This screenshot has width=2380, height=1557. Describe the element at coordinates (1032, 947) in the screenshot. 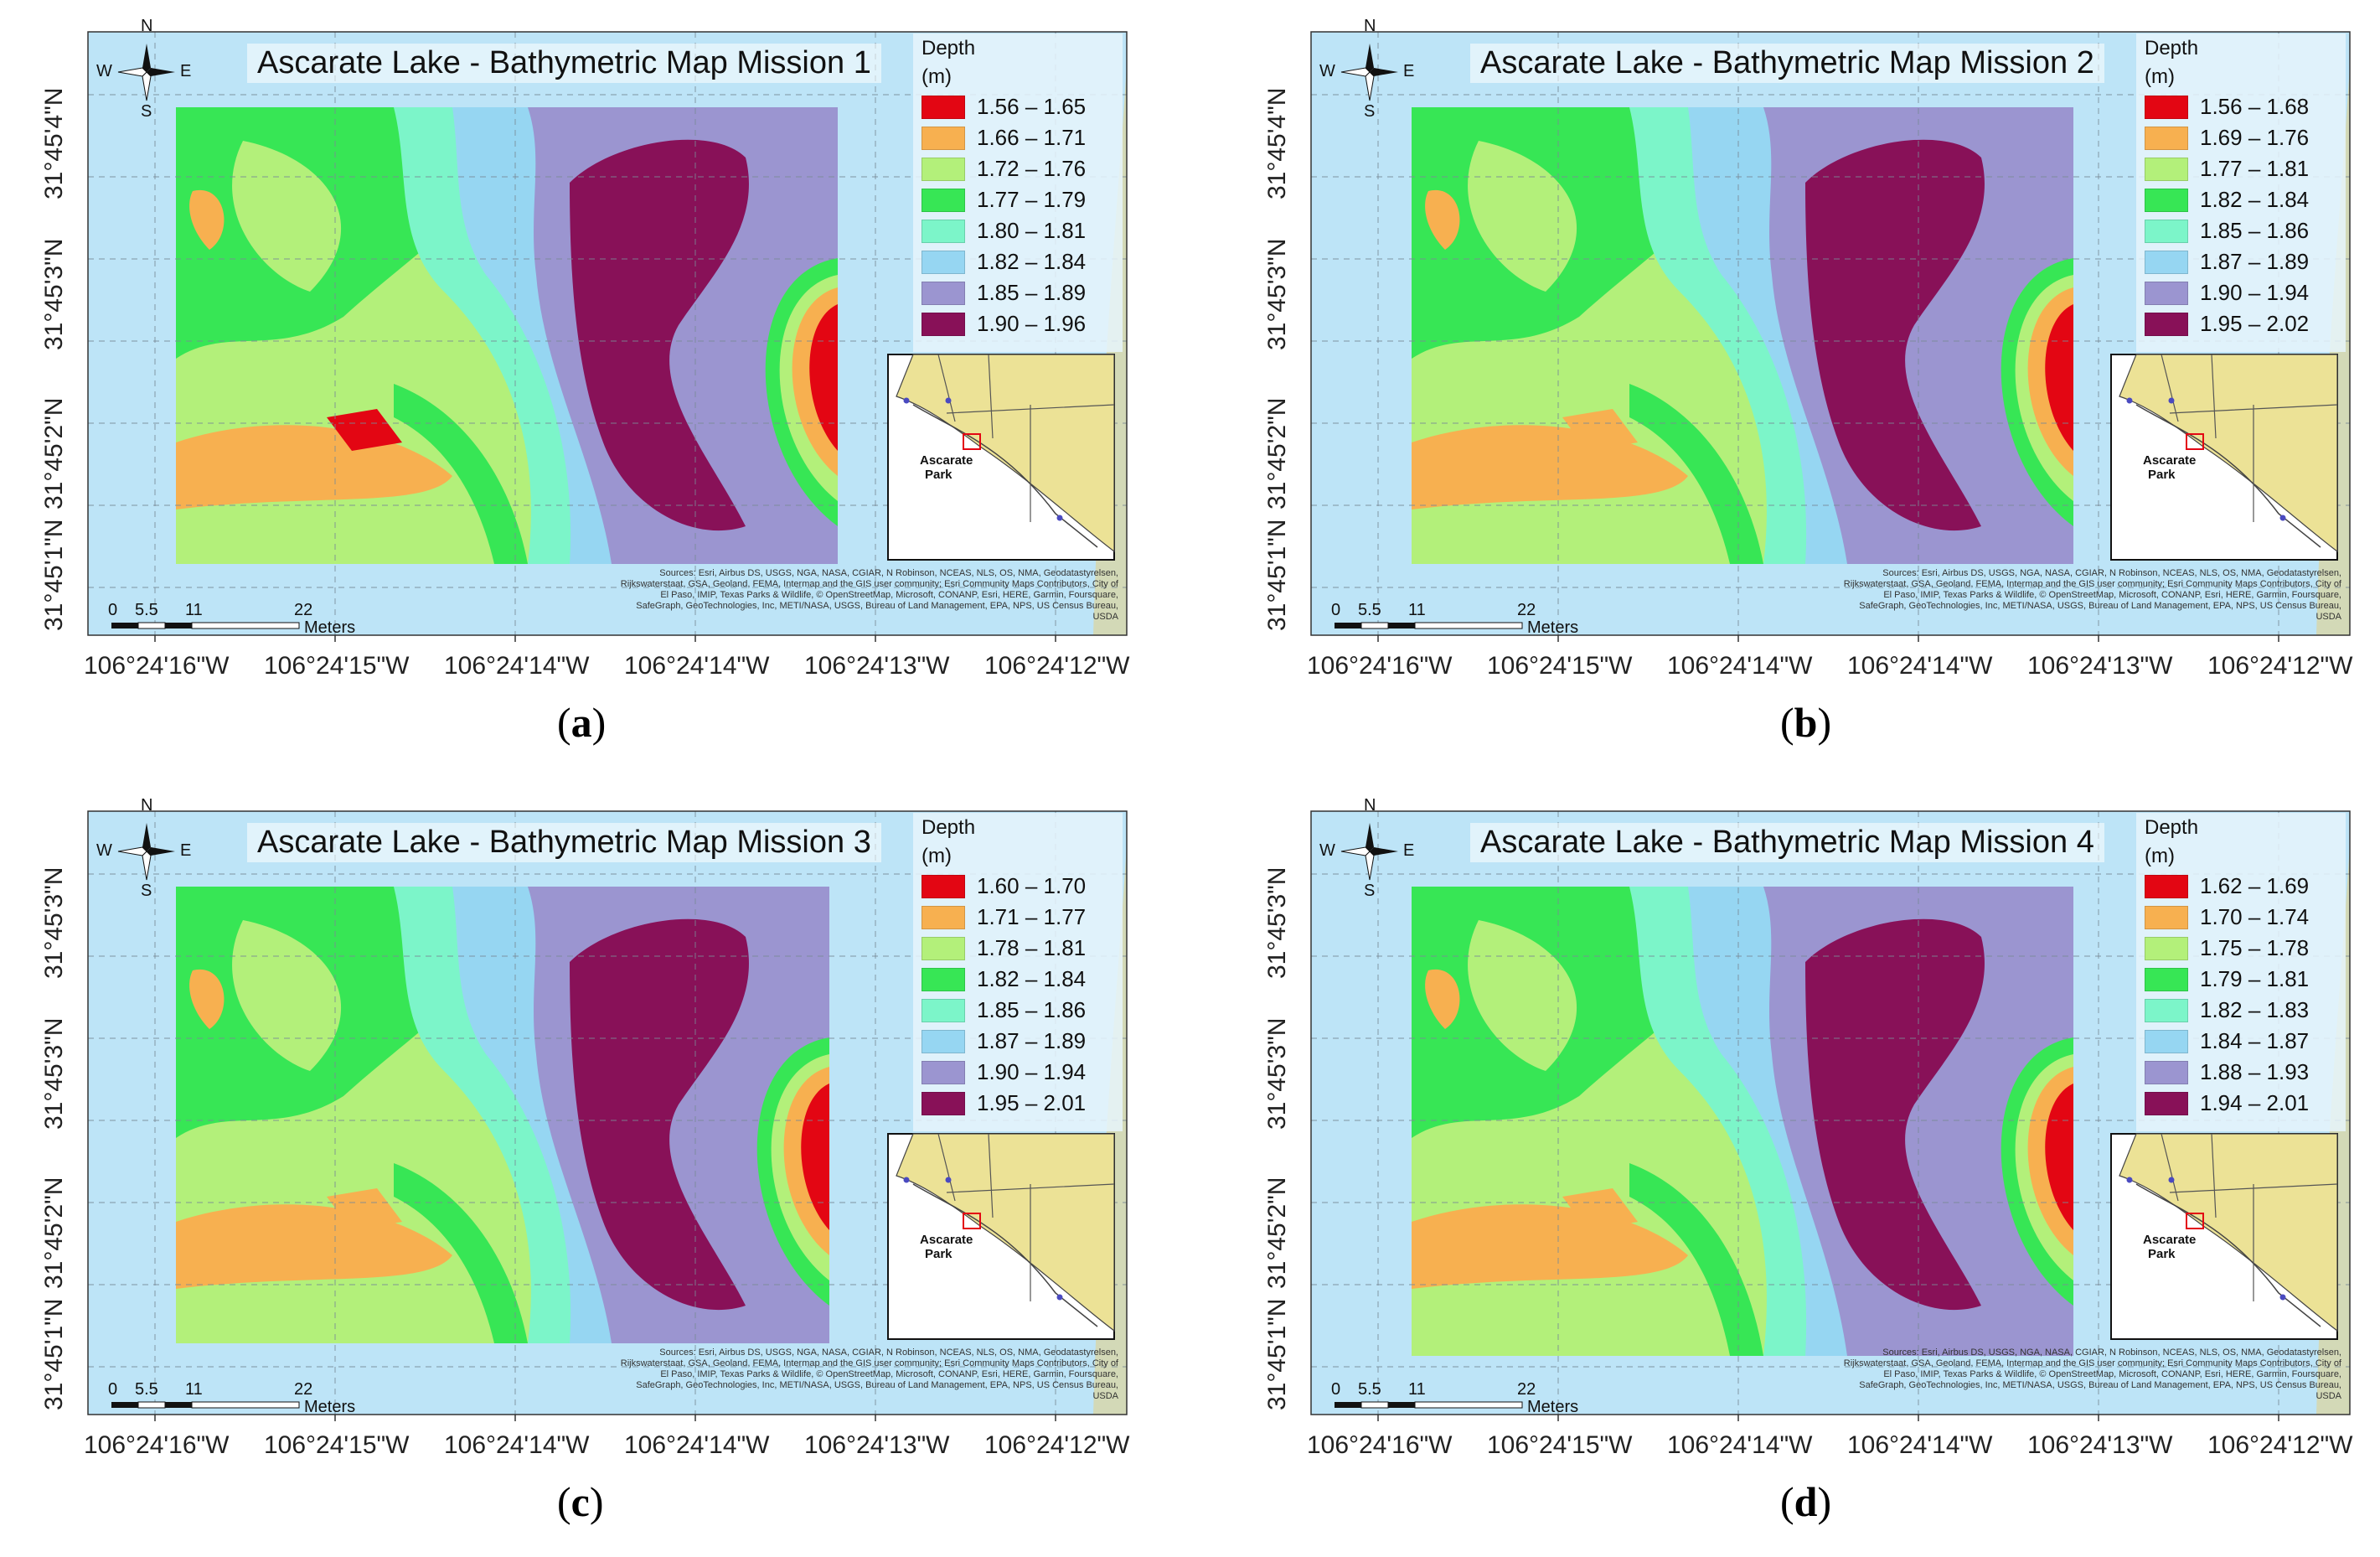

I see `legend-label: 1.78 – 1.81` at that location.